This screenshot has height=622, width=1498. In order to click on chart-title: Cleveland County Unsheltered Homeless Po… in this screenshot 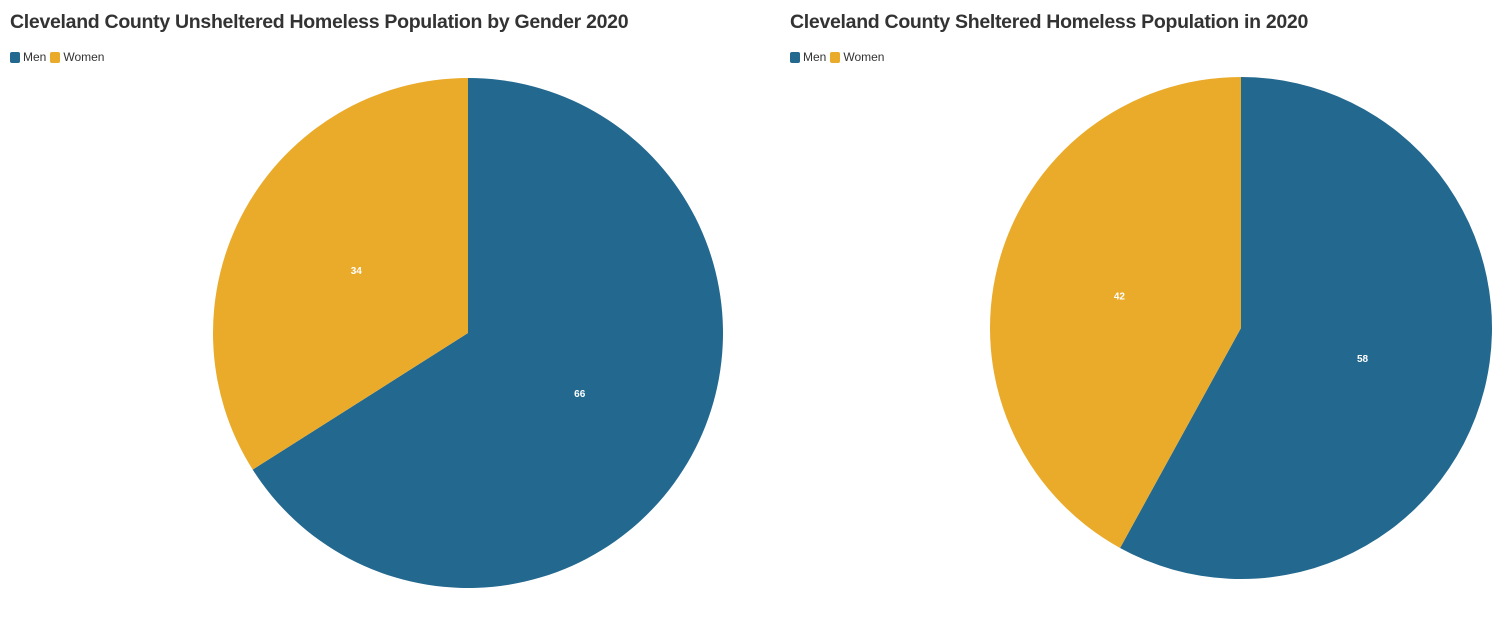, I will do `click(319, 22)`.